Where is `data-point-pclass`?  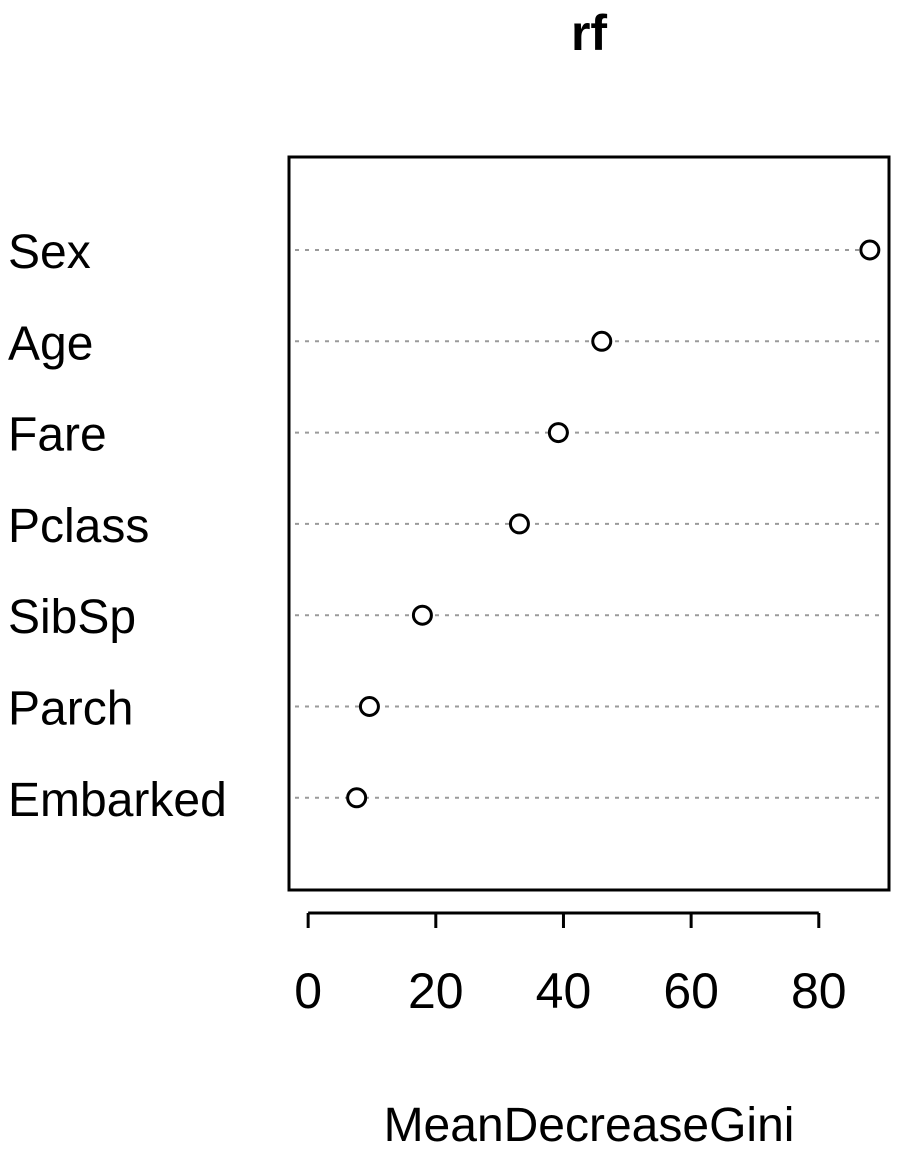 data-point-pclass is located at coordinates (519, 524).